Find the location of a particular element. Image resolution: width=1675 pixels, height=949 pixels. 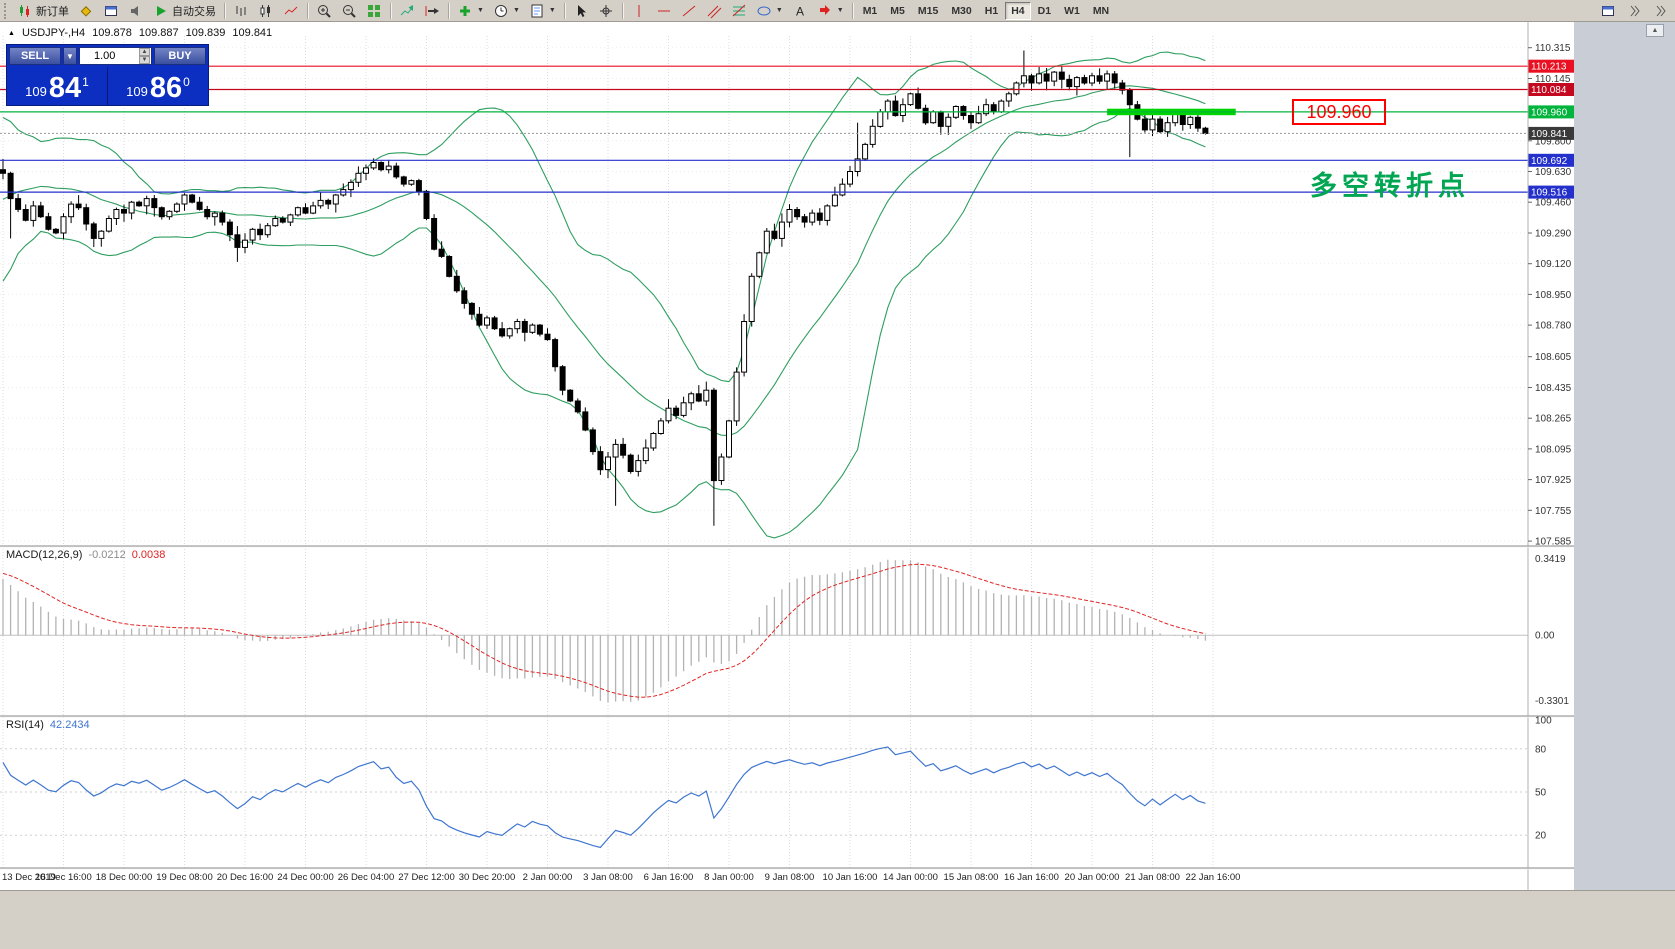

toolbar-overflow-left-icon is located at coordinates (1634, 11).